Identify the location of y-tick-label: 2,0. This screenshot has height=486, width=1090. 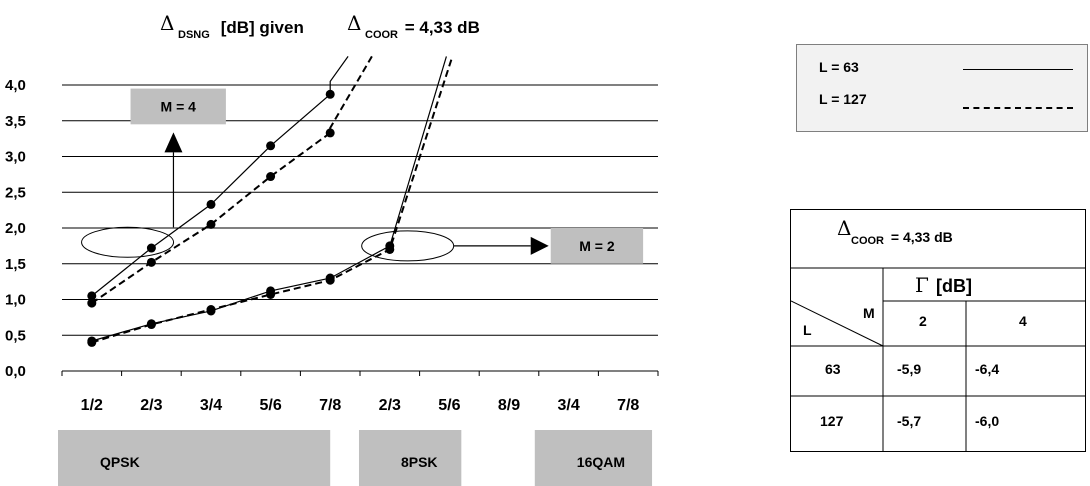
(15, 228).